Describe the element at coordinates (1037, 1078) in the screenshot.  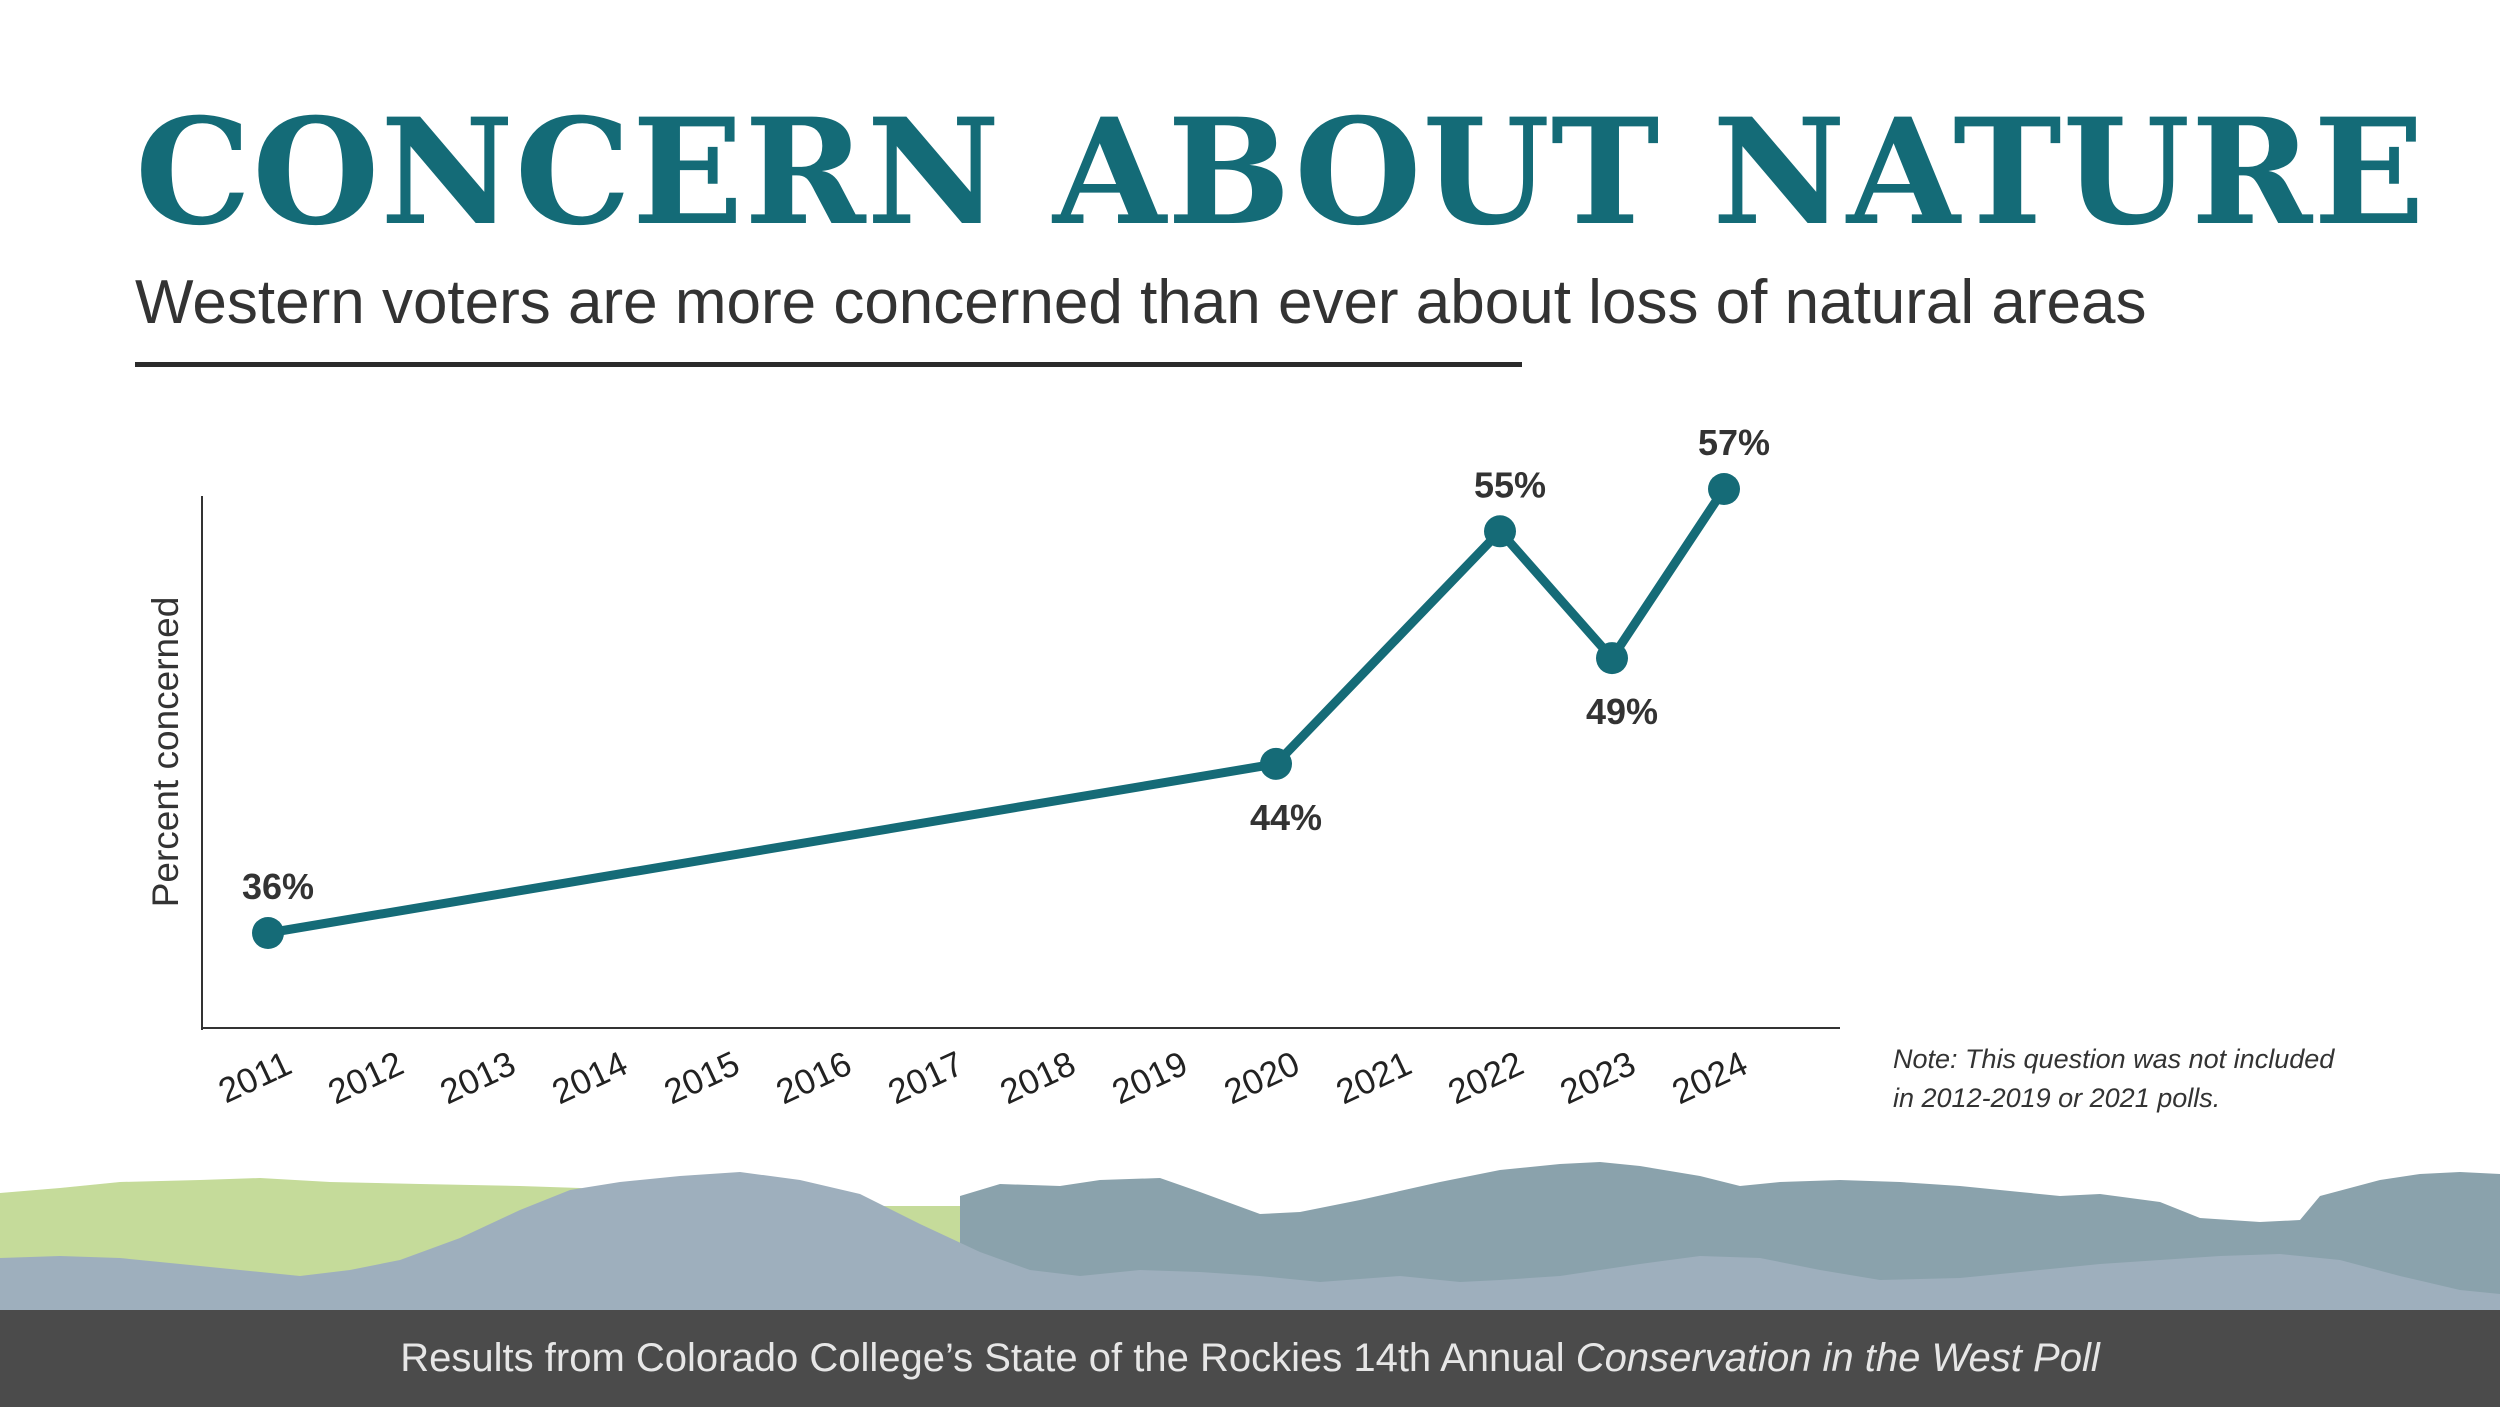
I see `x-tick-label-2018: 2018` at that location.